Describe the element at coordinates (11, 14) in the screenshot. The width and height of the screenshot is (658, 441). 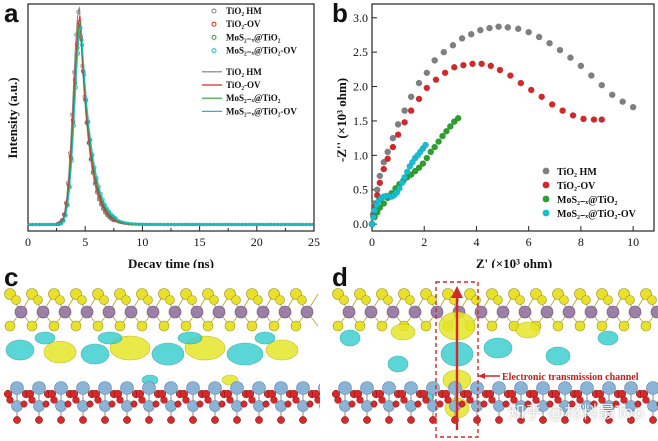
I see `panel-label-a: a` at that location.